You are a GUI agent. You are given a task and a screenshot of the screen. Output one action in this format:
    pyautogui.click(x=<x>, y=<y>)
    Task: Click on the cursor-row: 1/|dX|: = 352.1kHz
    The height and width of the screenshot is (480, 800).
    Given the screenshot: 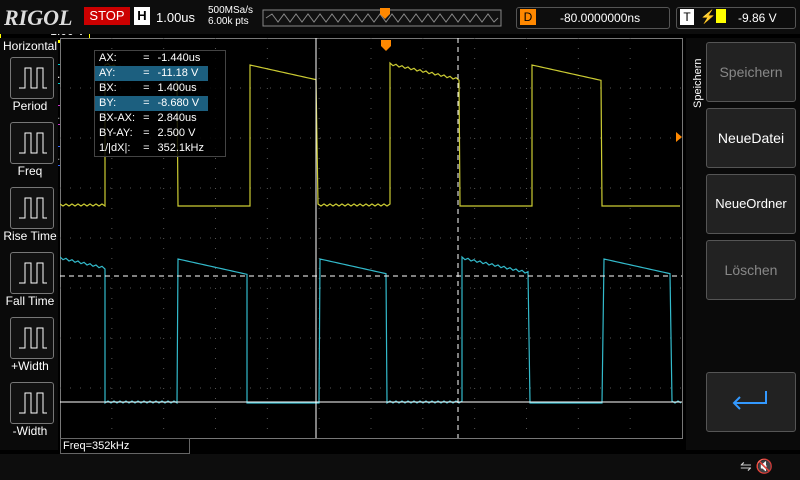 What is the action you would take?
    pyautogui.click(x=151, y=148)
    